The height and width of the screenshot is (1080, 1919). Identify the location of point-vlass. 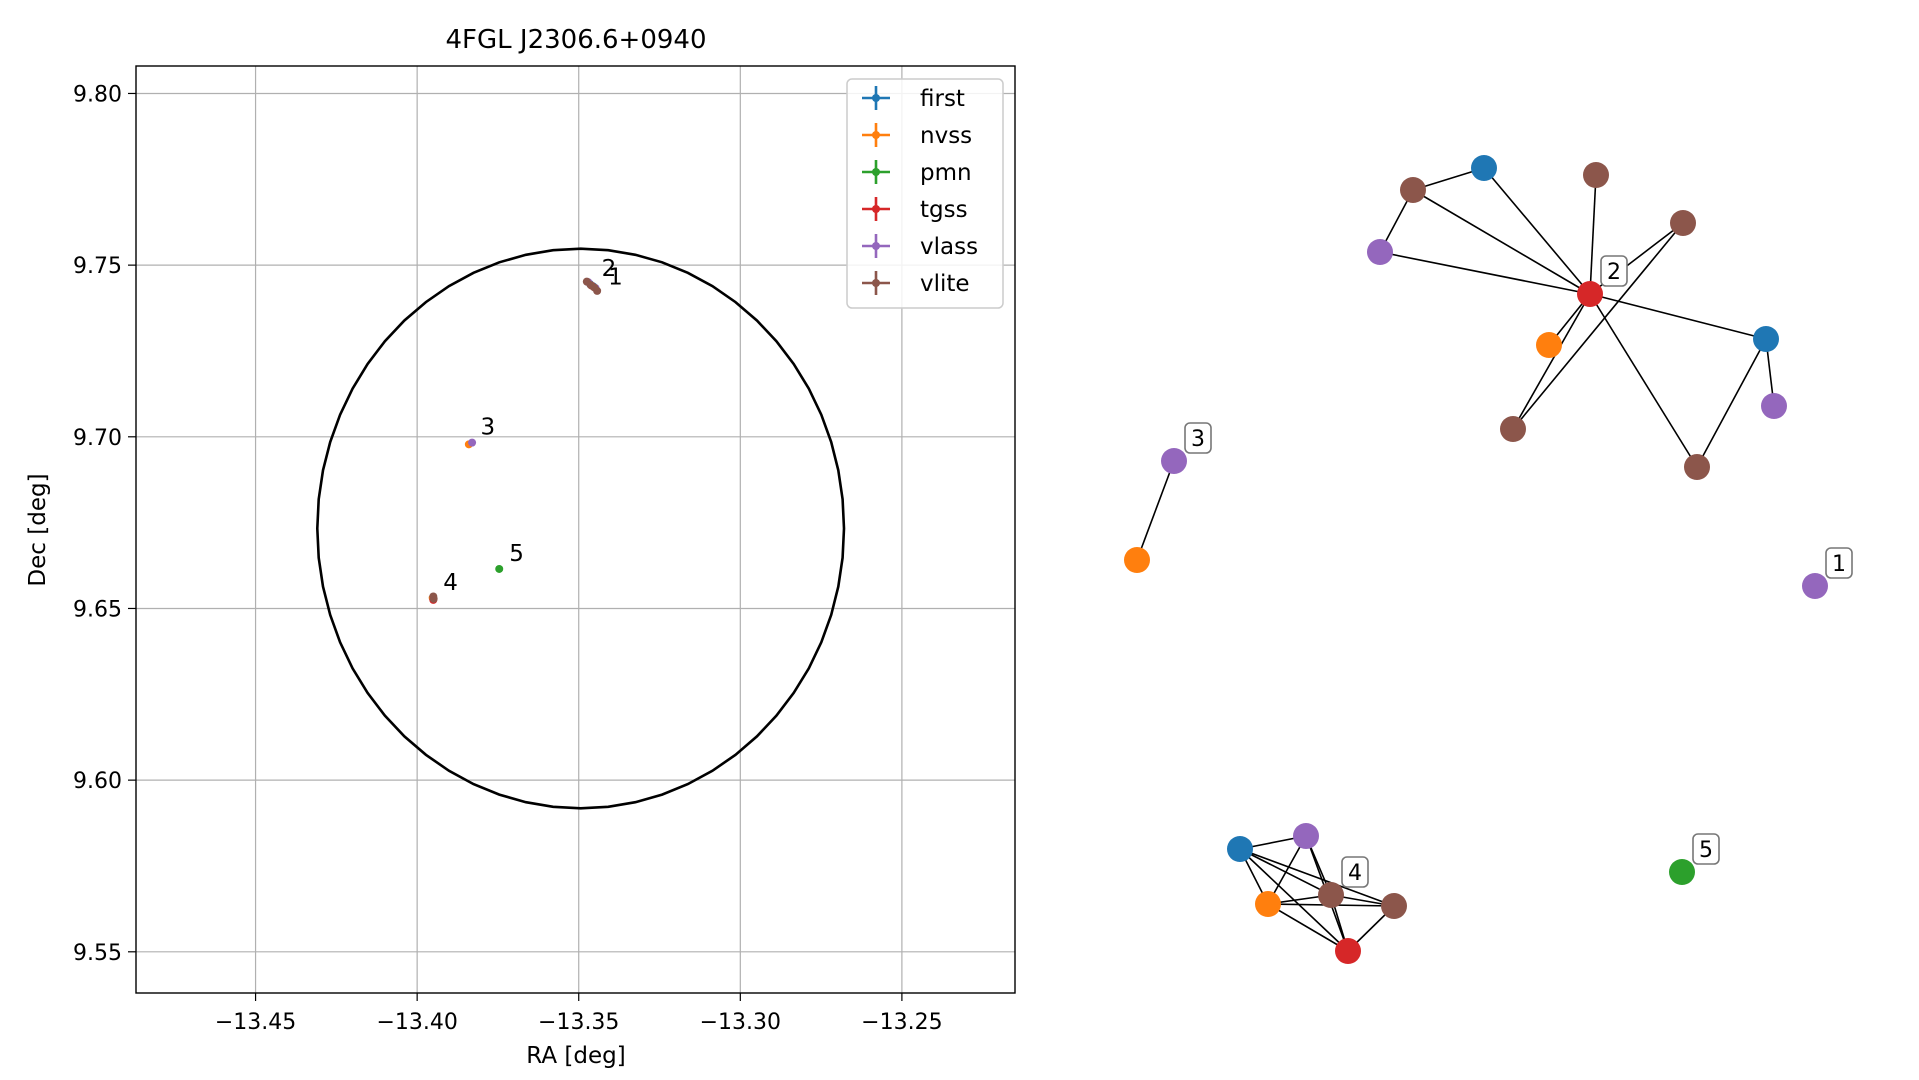
(472, 442).